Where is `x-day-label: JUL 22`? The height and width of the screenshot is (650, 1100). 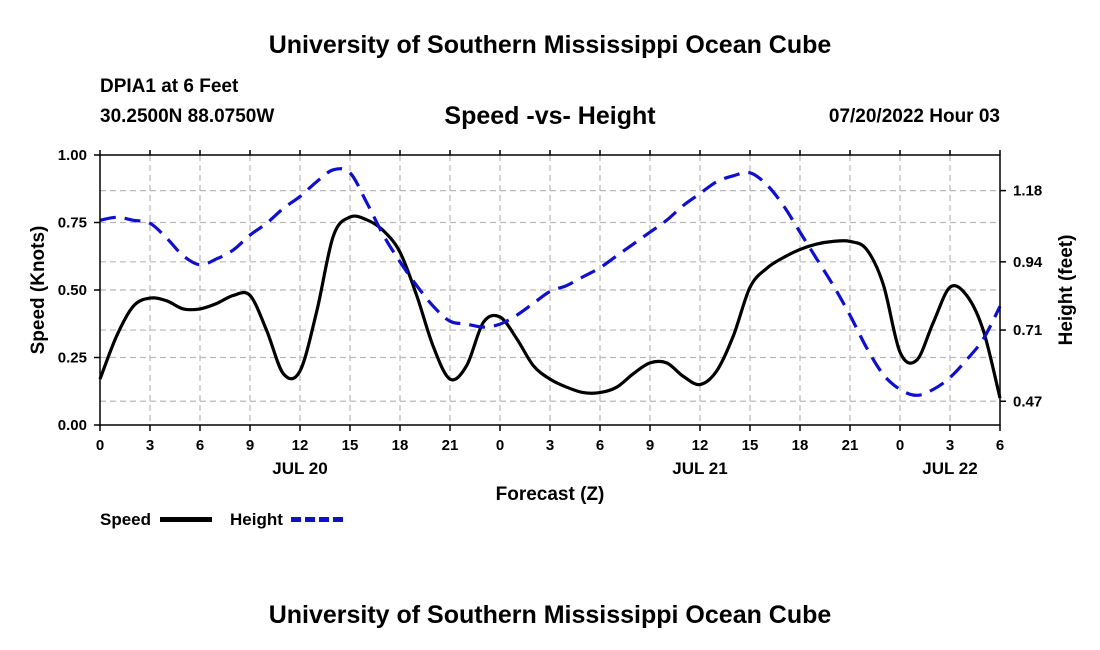 x-day-label: JUL 22 is located at coordinates (949, 468).